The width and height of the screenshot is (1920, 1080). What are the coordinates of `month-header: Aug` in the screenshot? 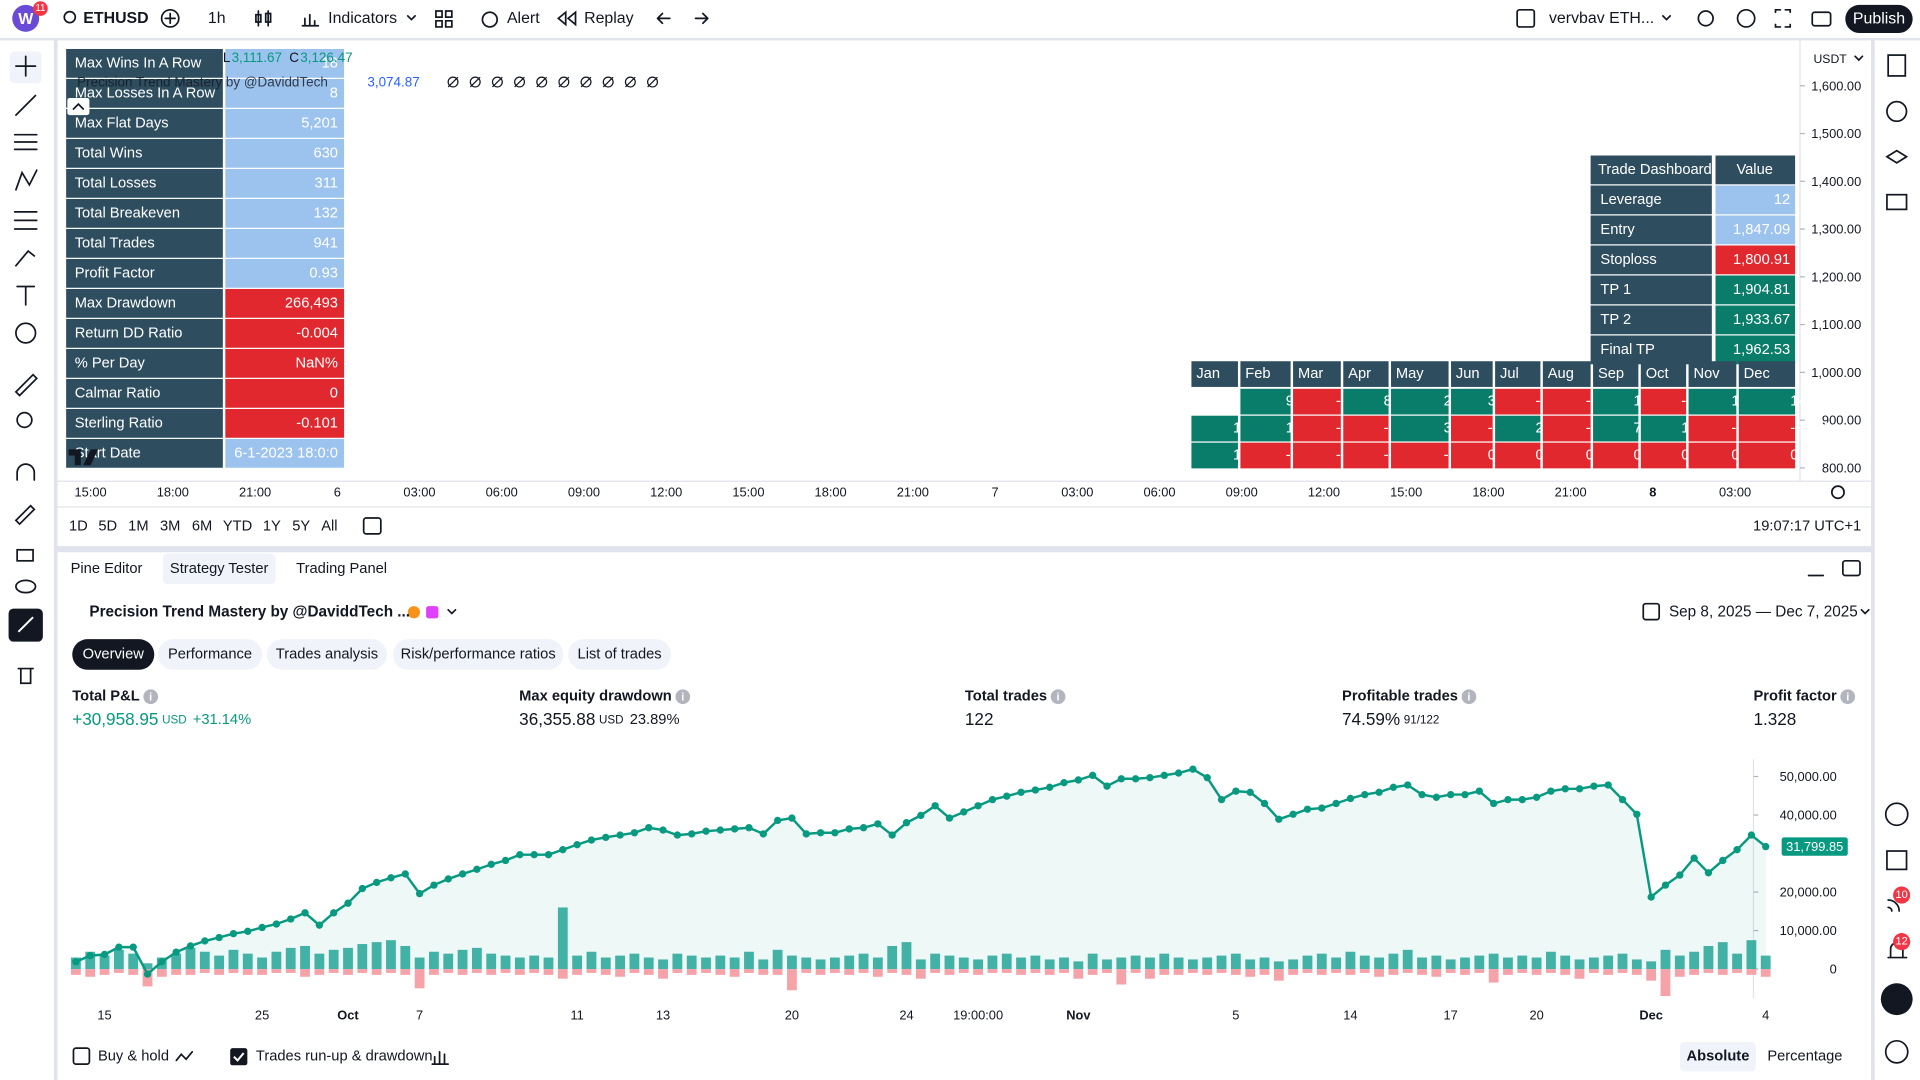 It's located at (1561, 374).